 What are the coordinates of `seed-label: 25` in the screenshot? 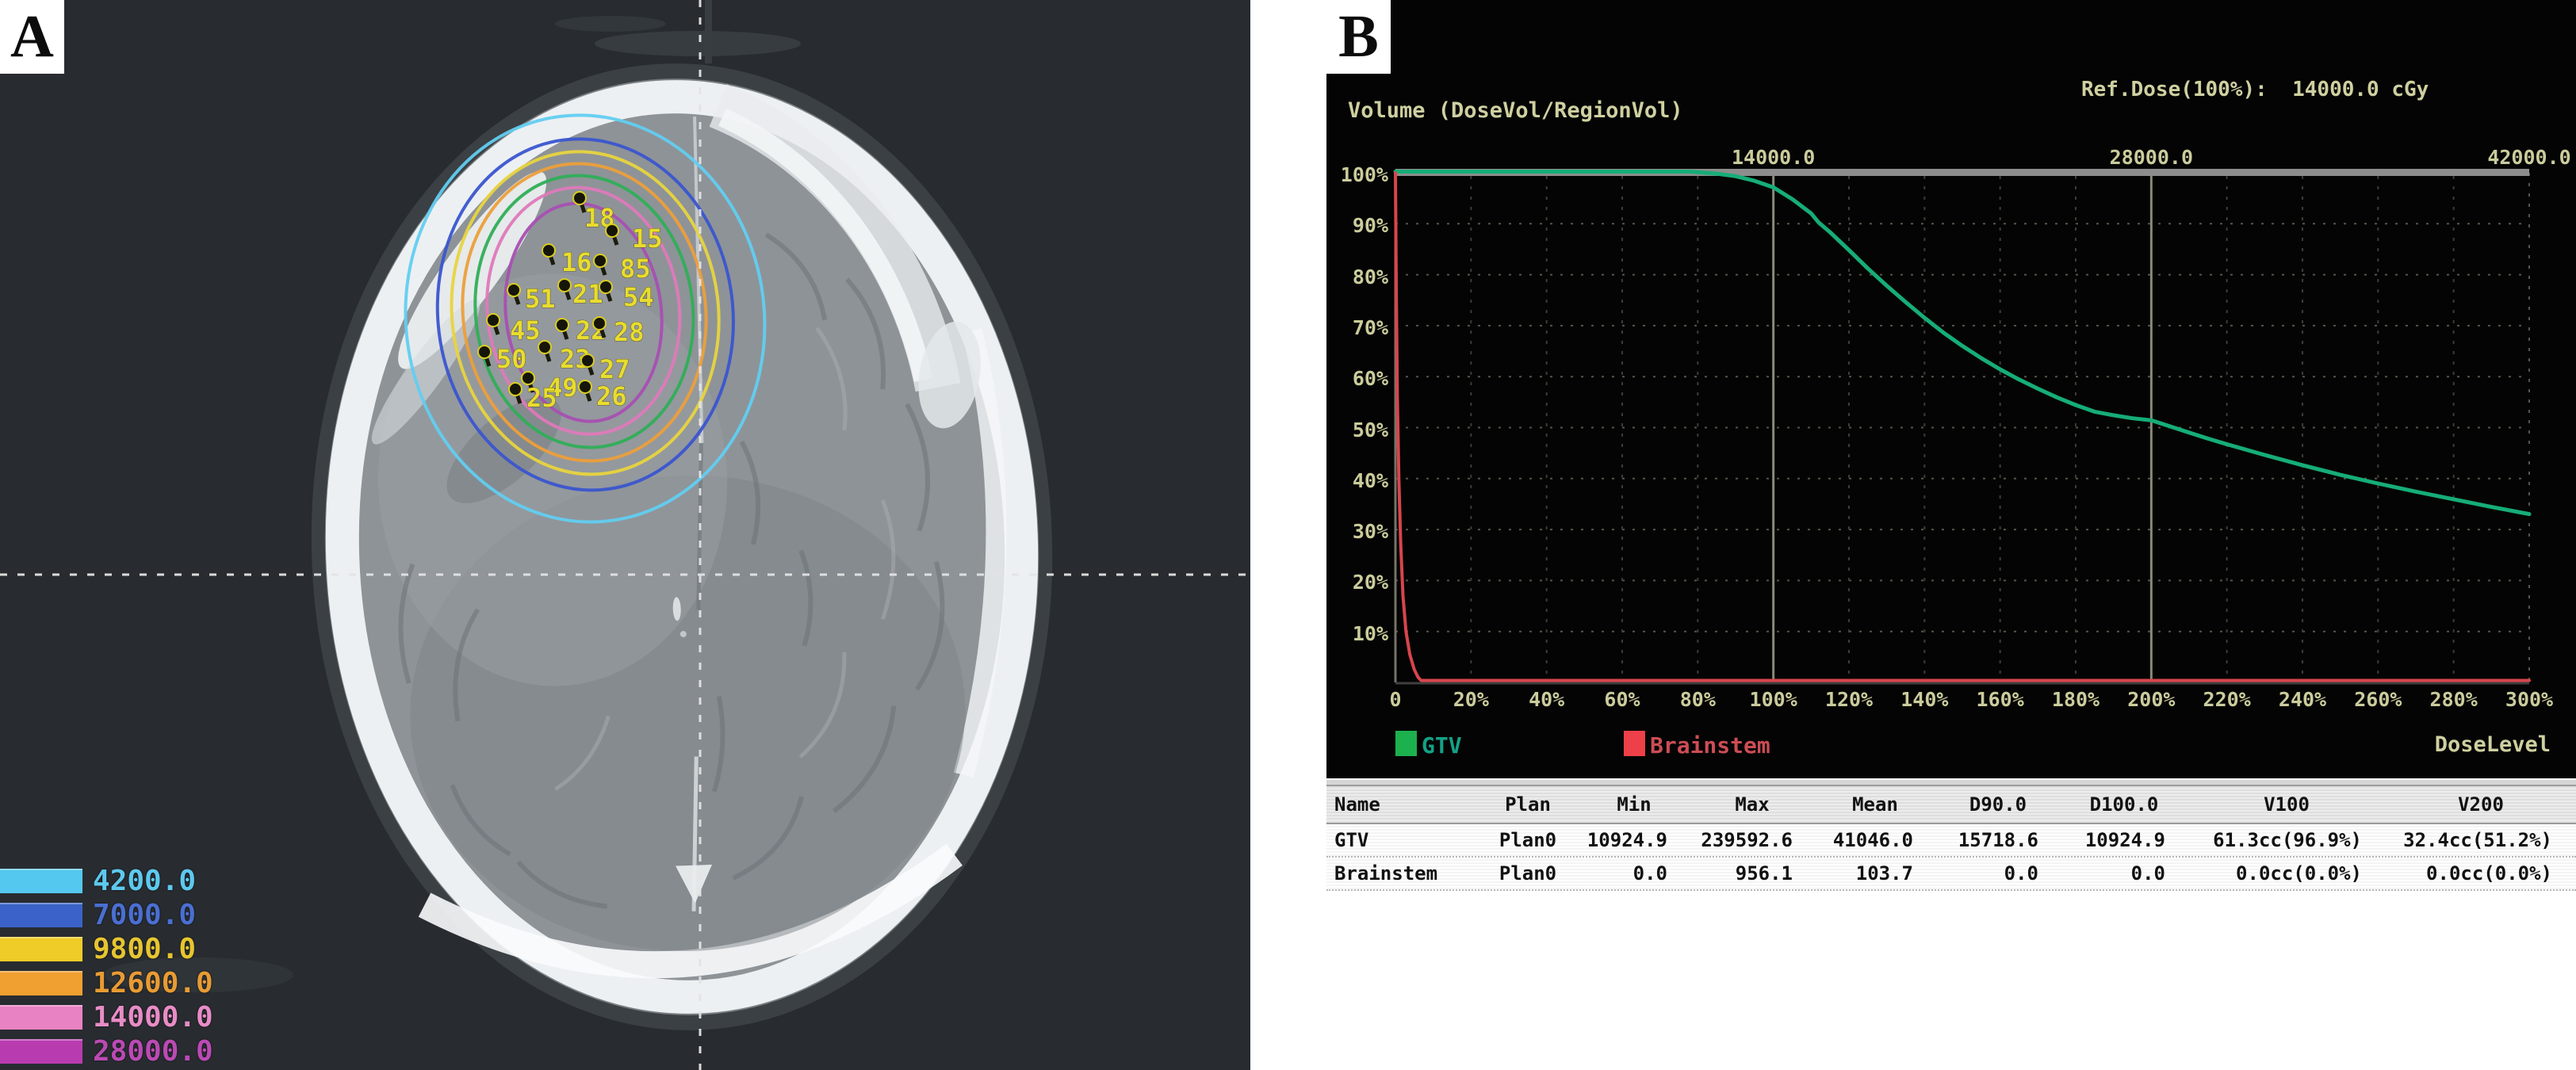 It's located at (541, 398).